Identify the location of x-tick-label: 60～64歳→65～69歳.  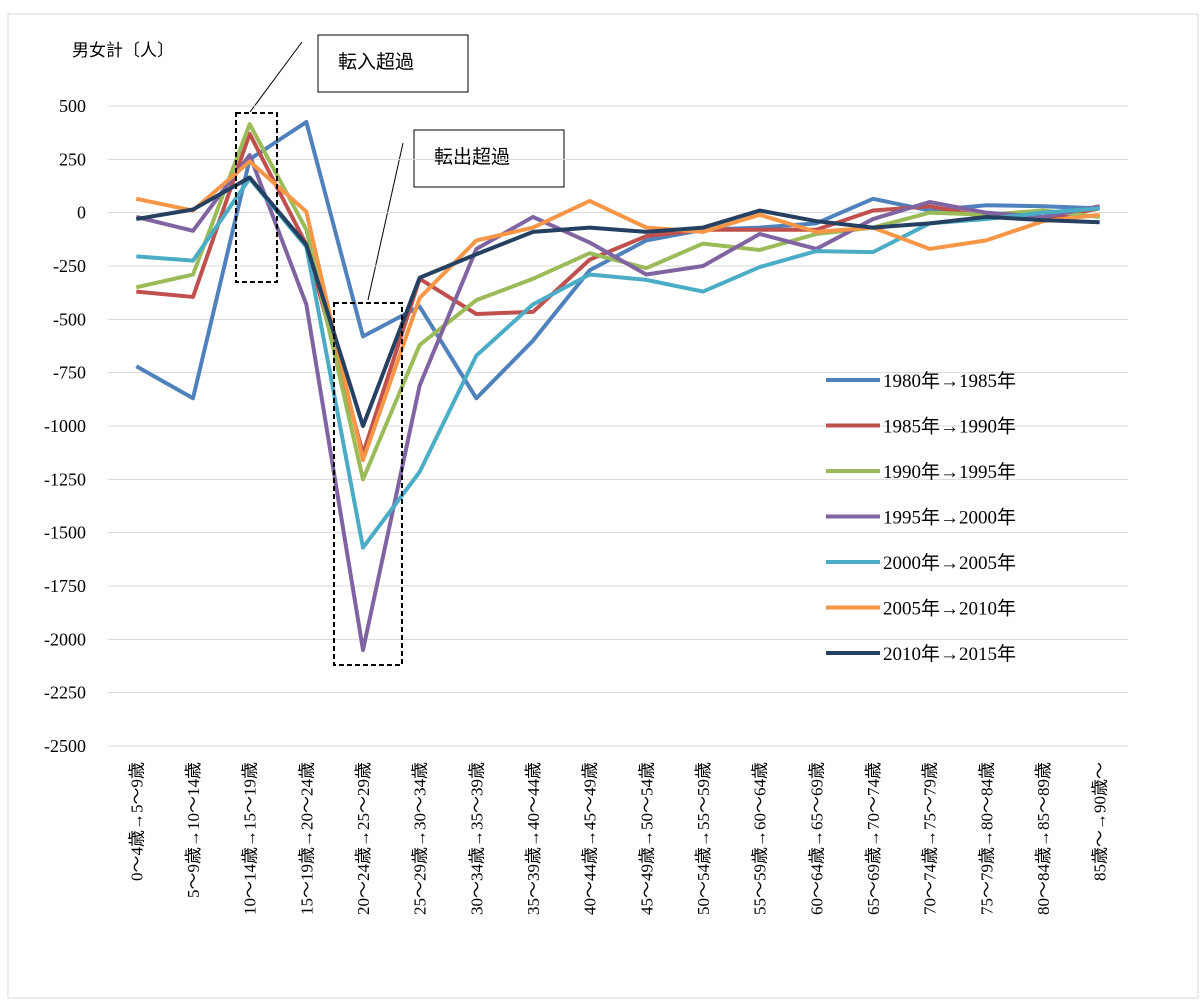
(816, 838).